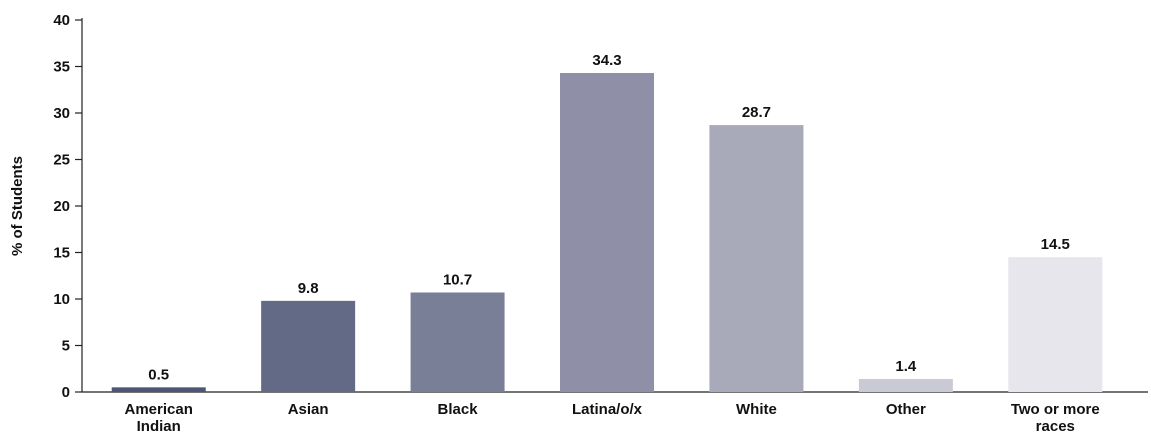 Image resolution: width=1151 pixels, height=445 pixels. What do you see at coordinates (607, 409) in the screenshot?
I see `x-tick-label: Latina/o/x` at bounding box center [607, 409].